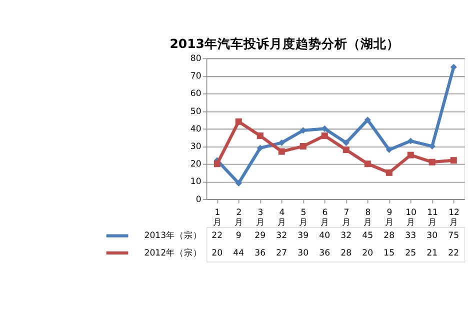 The height and width of the screenshot is (328, 473). What do you see at coordinates (432, 218) in the screenshot?
I see `x-tick-label: 11月` at bounding box center [432, 218].